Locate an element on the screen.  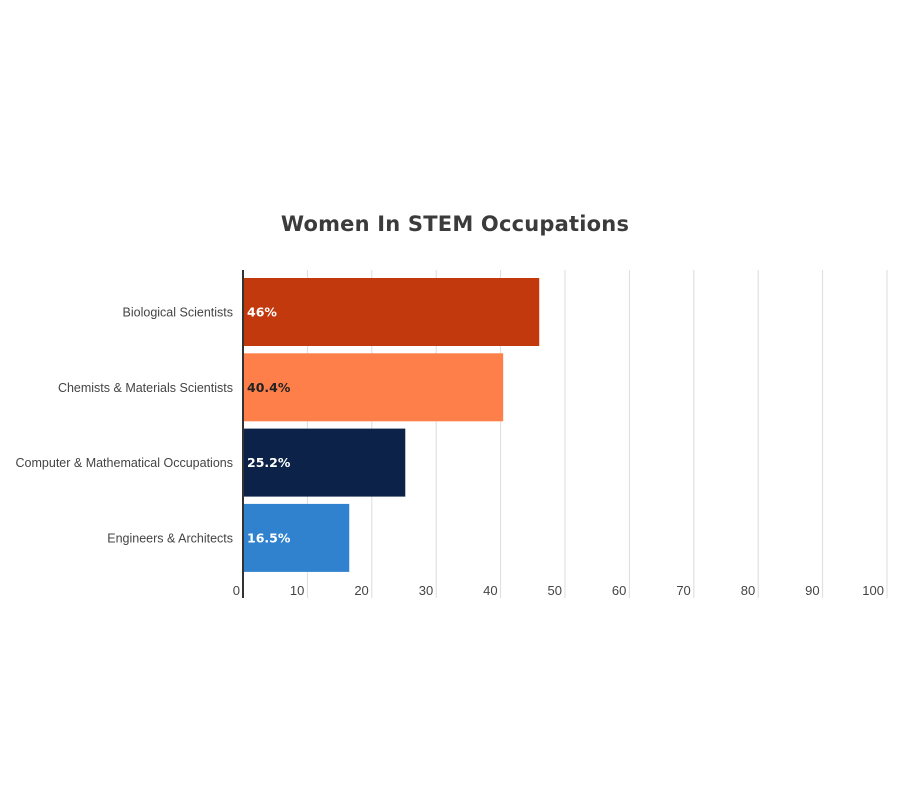
data-label: 25.2% is located at coordinates (269, 462).